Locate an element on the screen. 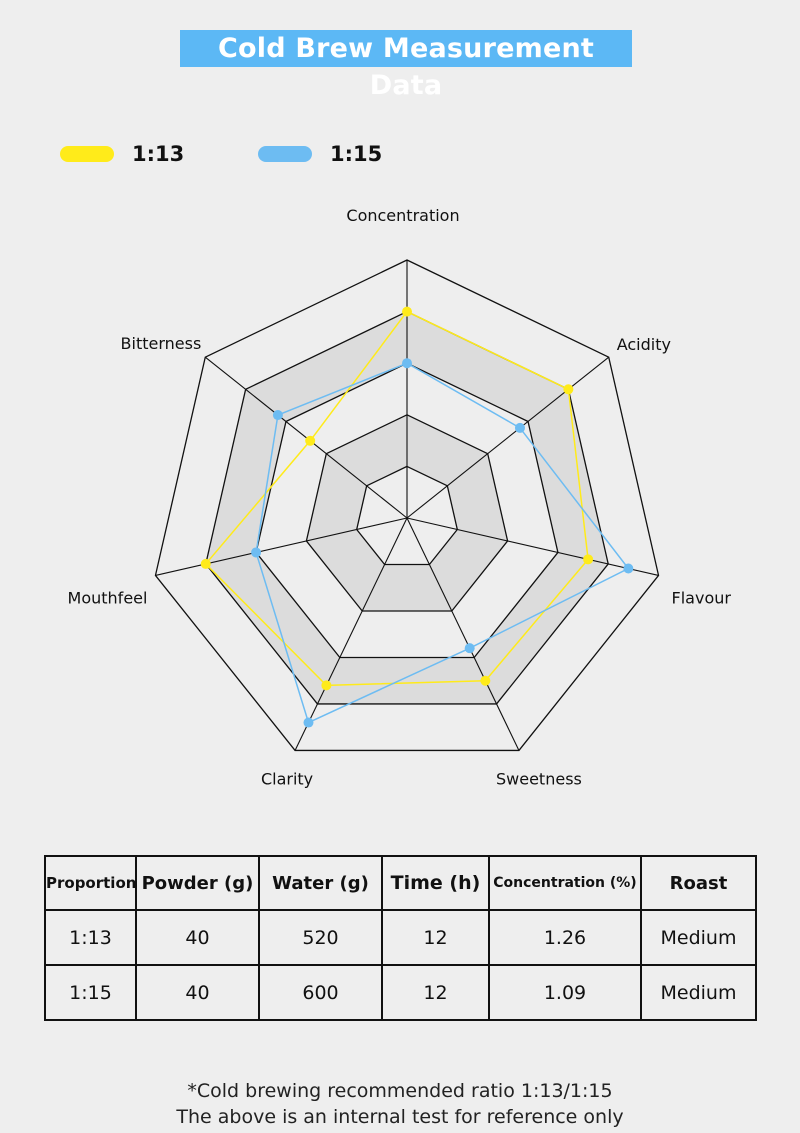 This screenshot has width=800, height=1133. column-header-water: Water (g) is located at coordinates (320, 883).